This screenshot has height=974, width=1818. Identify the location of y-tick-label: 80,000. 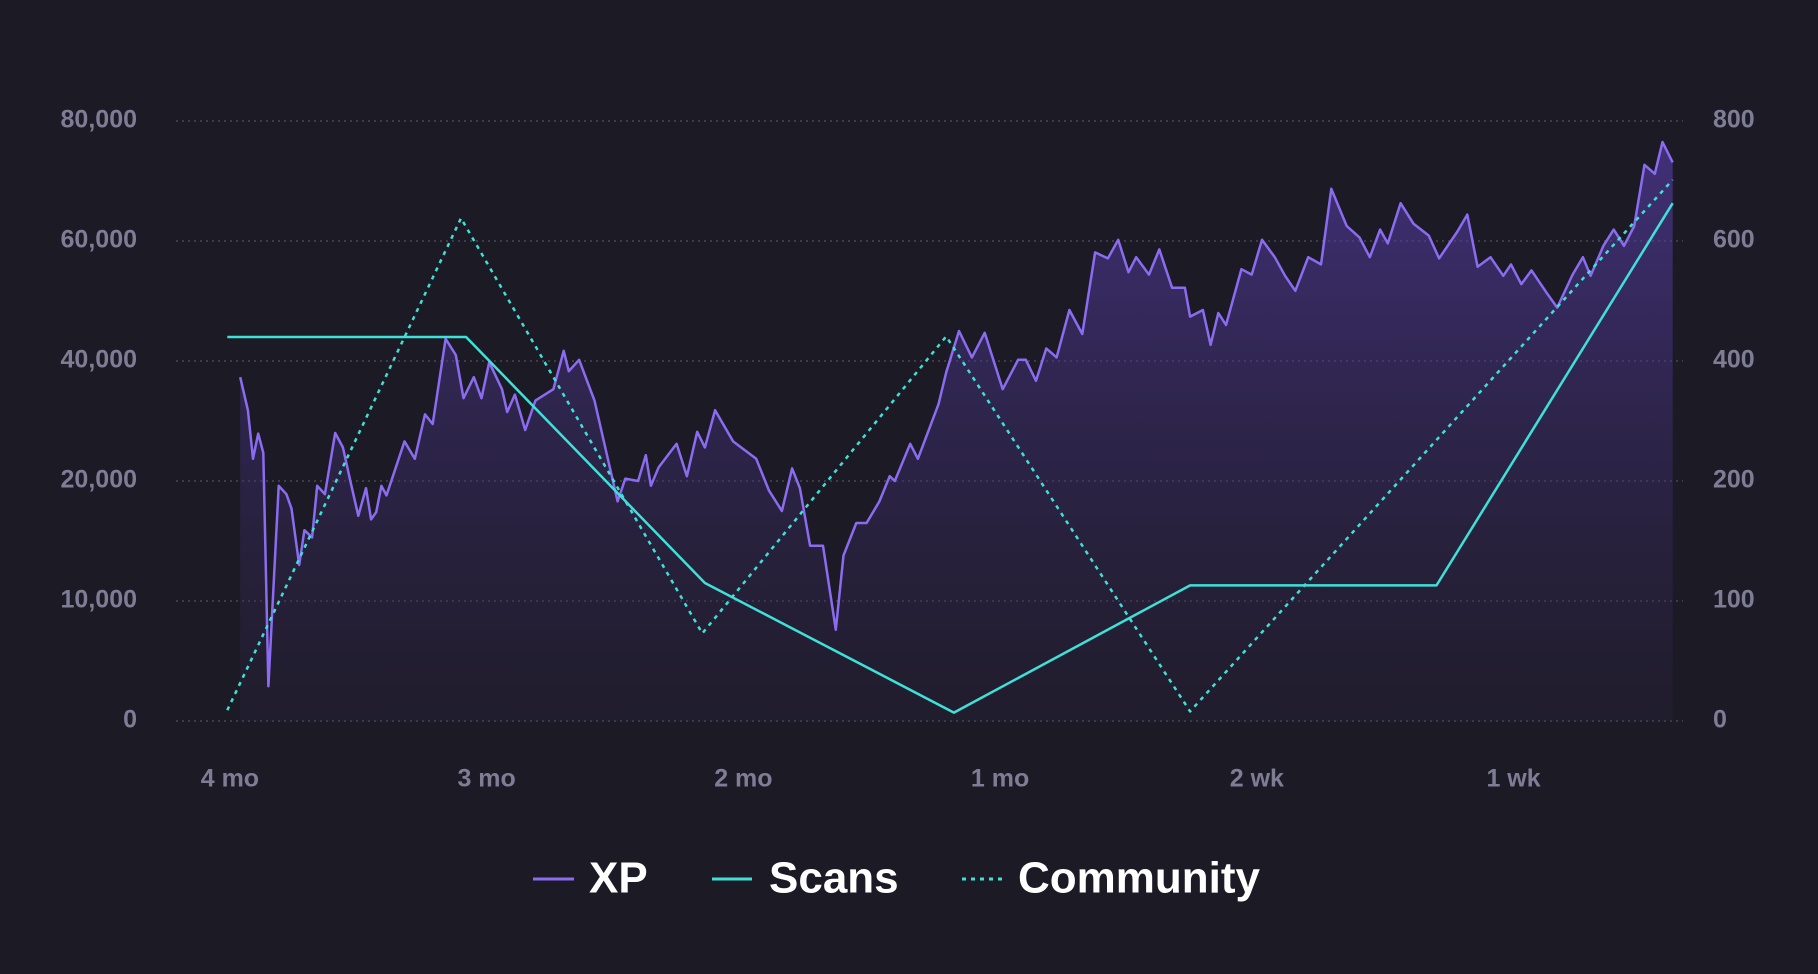
(99, 120).